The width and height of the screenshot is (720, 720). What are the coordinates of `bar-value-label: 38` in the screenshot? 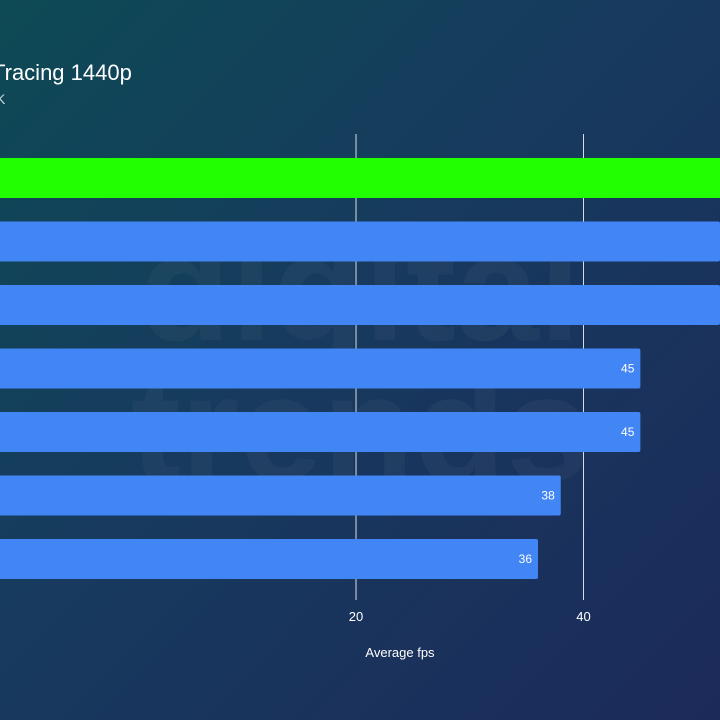 It's located at (548, 496).